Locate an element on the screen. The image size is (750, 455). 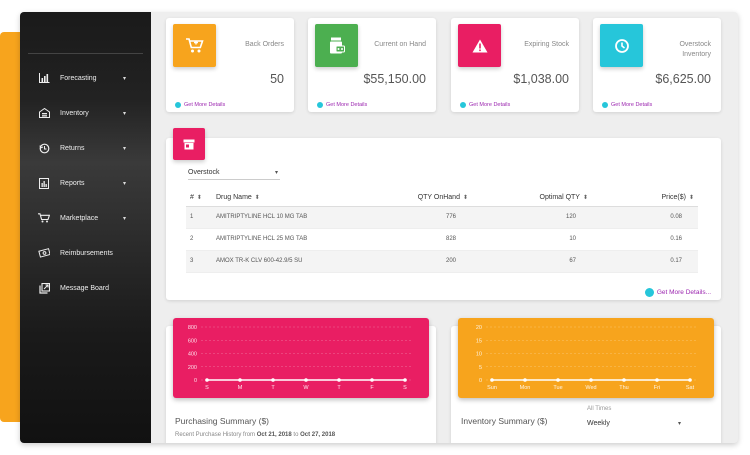
column-header-optimal-qty: Optimal QTY ⬍ is located at coordinates (532, 198).